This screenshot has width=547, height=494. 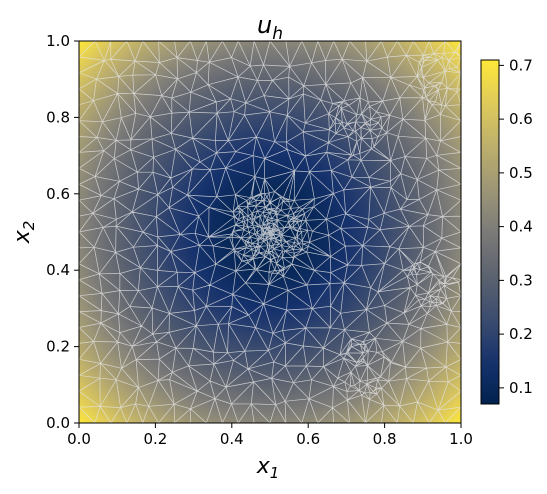 I want to click on colorbar, so click(x=490, y=232).